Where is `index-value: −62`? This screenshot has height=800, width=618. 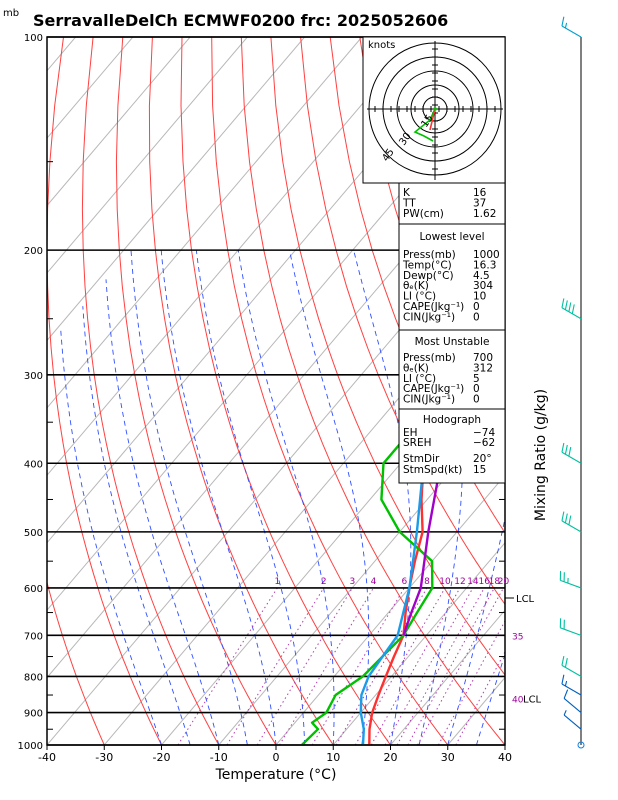
index-value: −62 is located at coordinates (484, 443).